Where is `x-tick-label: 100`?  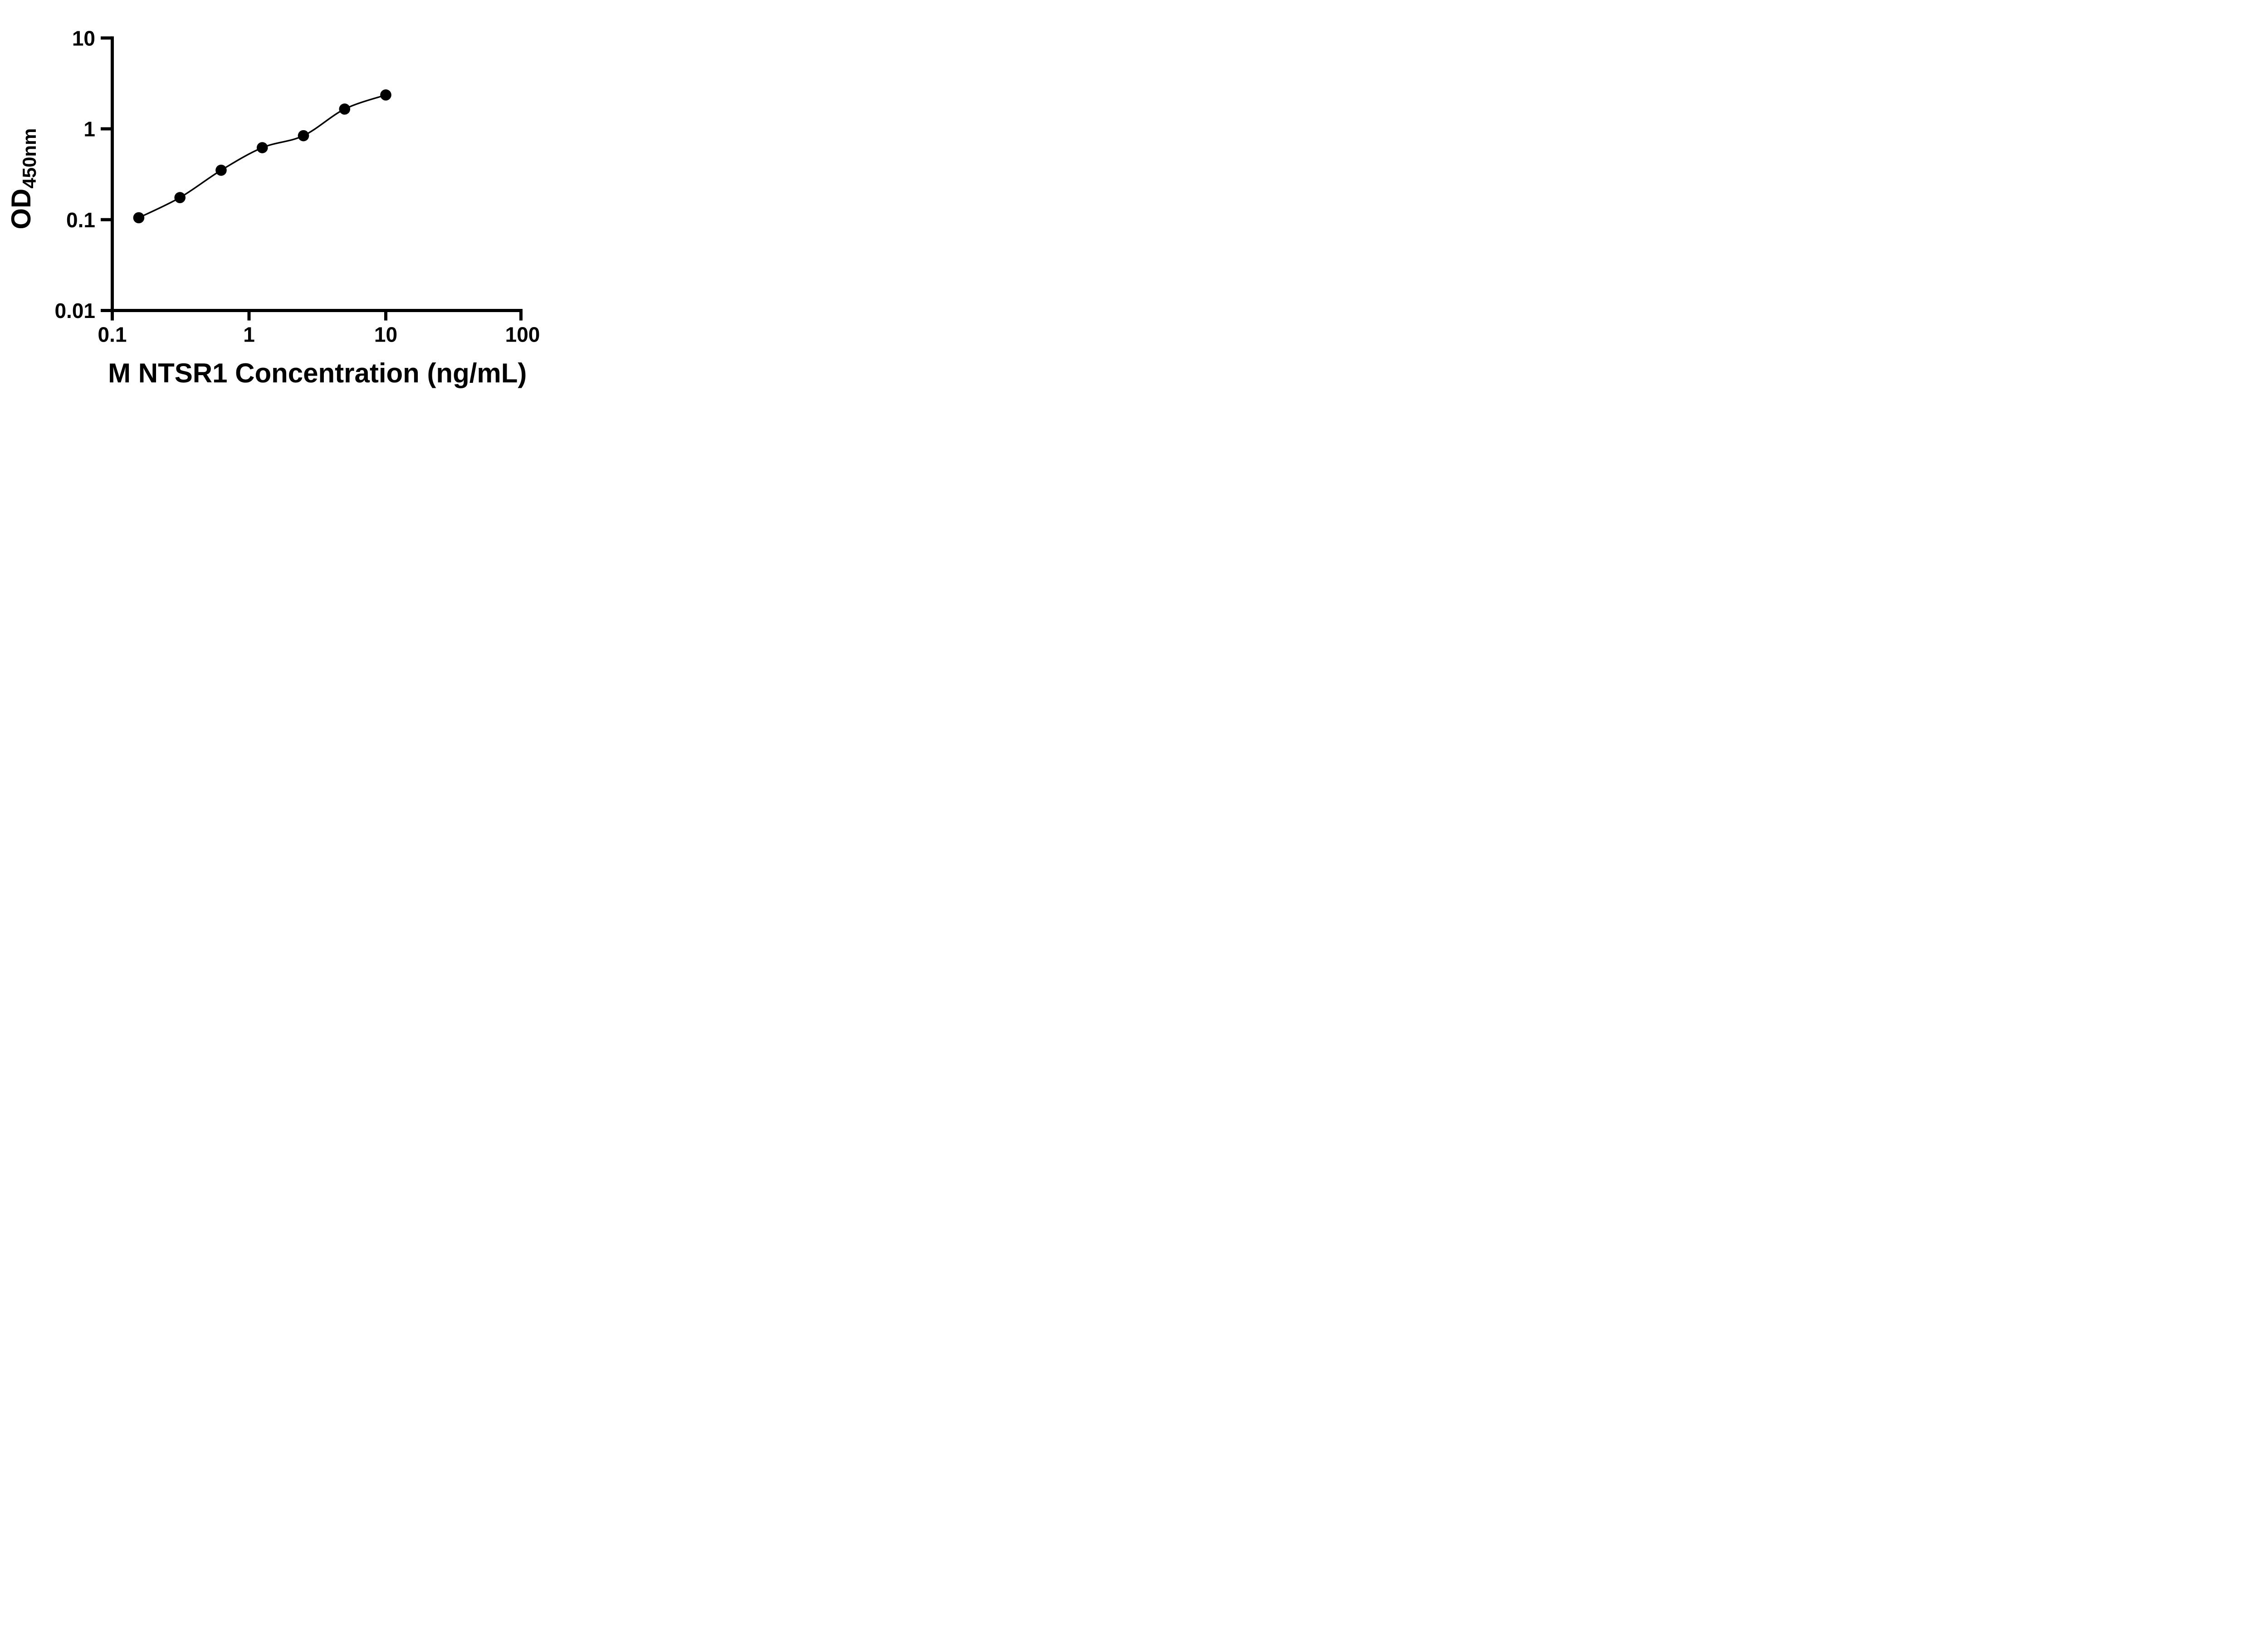 x-tick-label: 100 is located at coordinates (522, 335).